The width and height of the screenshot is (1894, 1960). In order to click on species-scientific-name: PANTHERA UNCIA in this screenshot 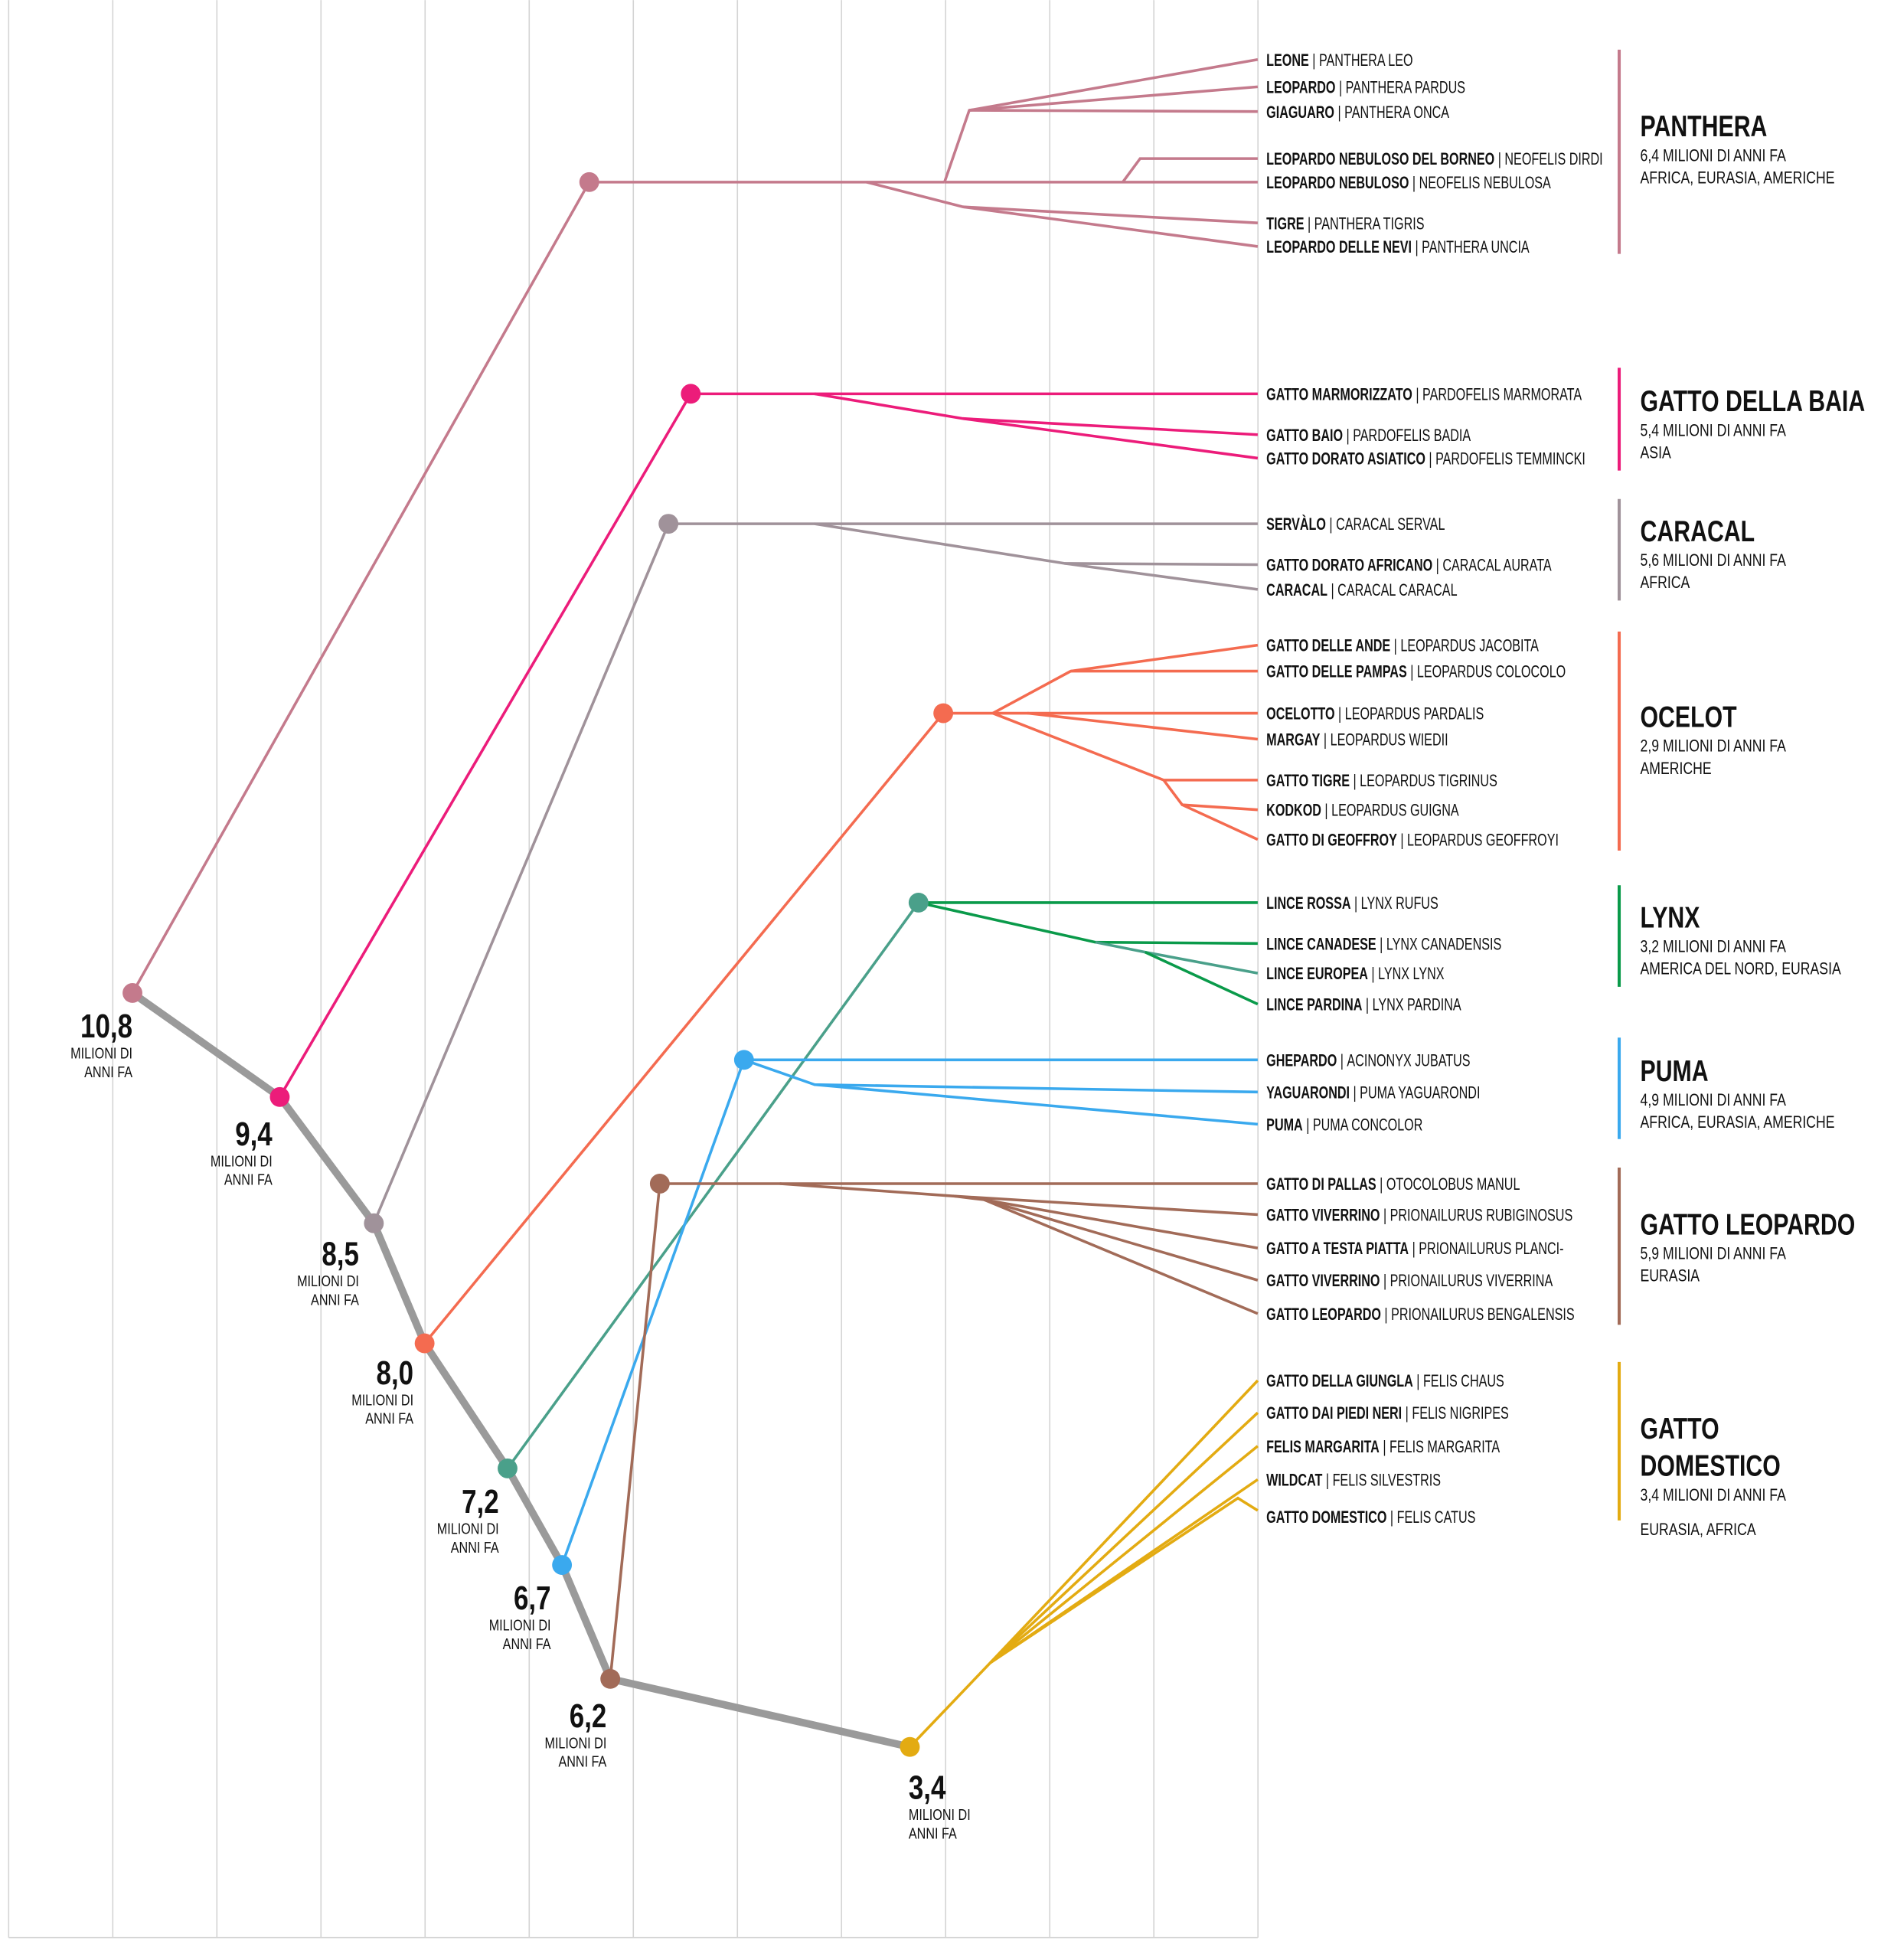, I will do `click(1476, 248)`.